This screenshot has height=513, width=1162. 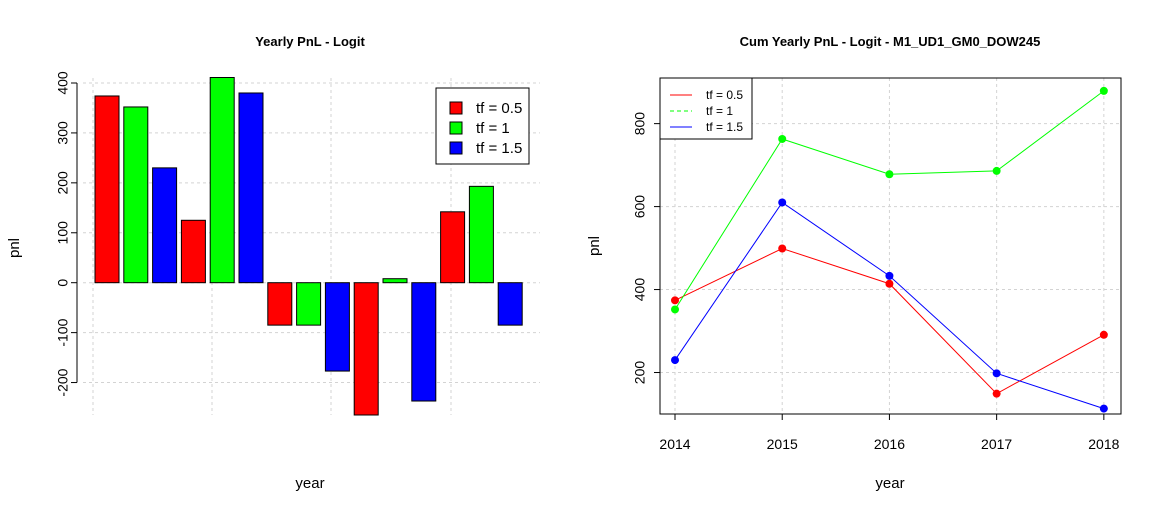 I want to click on bar-chart-legend: tf = 0.5 tf = 1 tf = 1.5, so click(x=482, y=126).